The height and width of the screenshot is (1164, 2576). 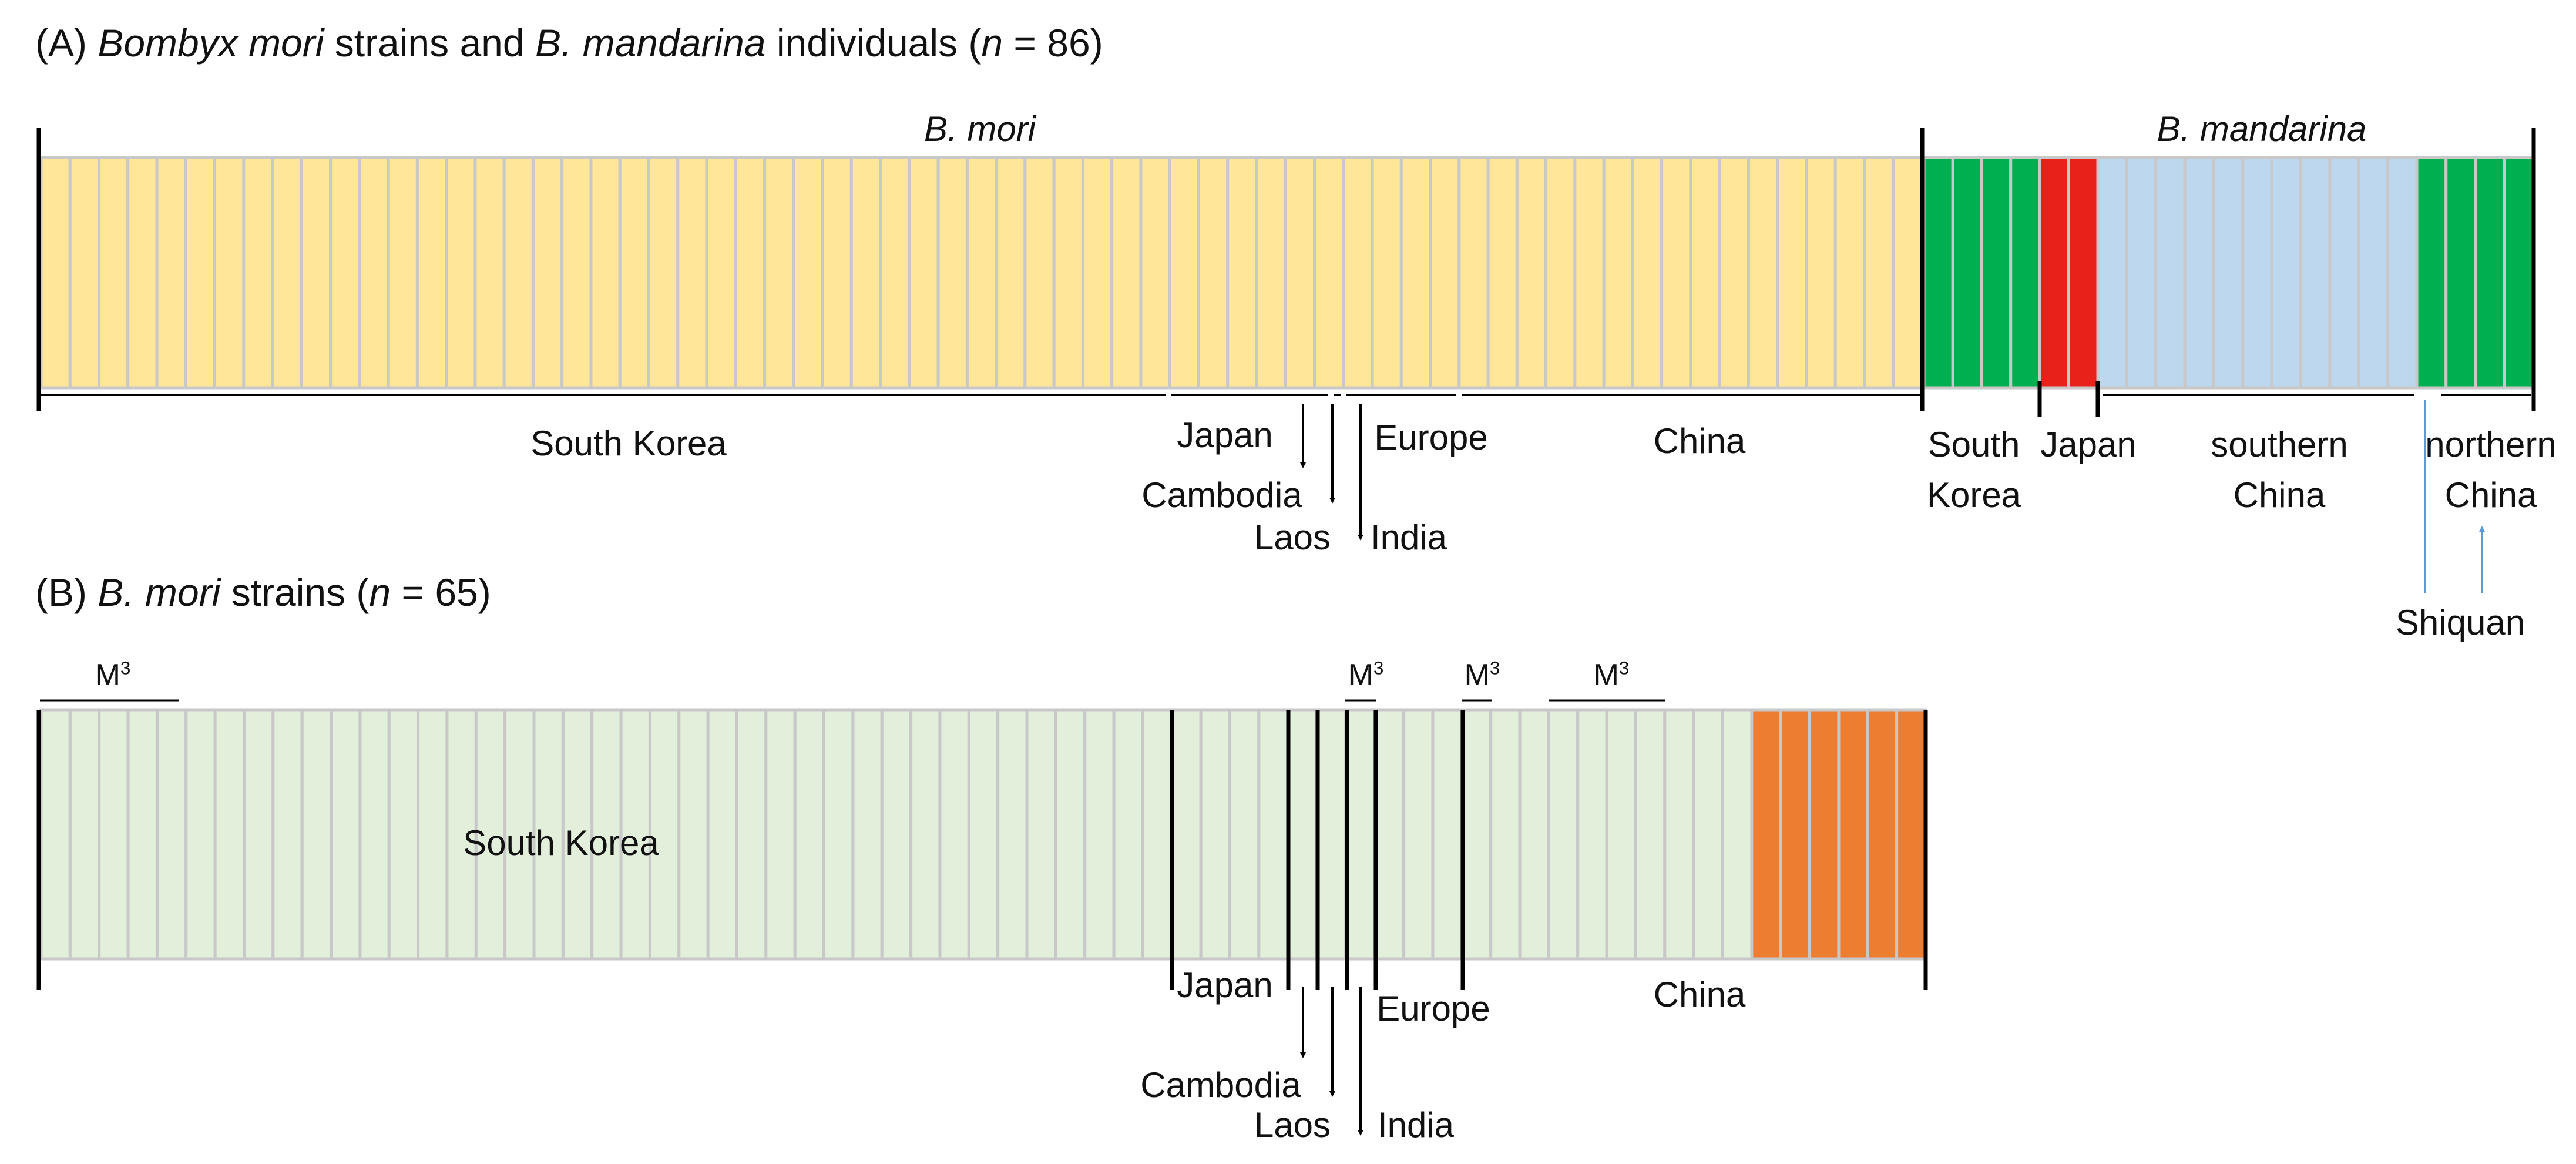 I want to click on label-b-europe: Europe, so click(x=1433, y=1009).